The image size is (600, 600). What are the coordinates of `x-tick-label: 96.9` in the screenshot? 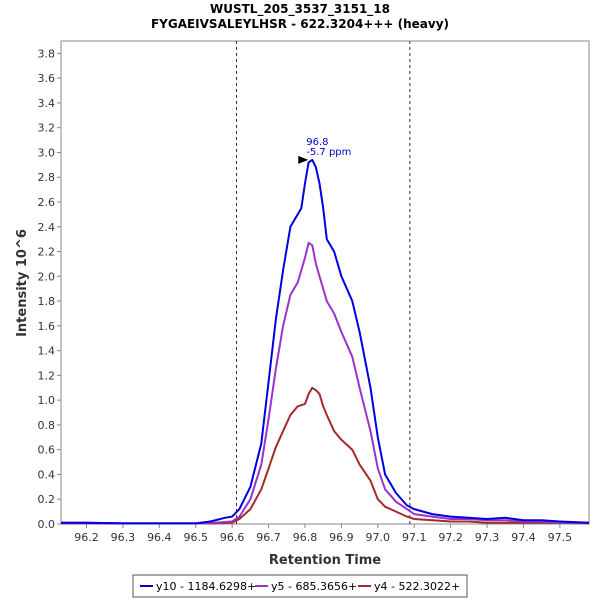 It's located at (341, 537).